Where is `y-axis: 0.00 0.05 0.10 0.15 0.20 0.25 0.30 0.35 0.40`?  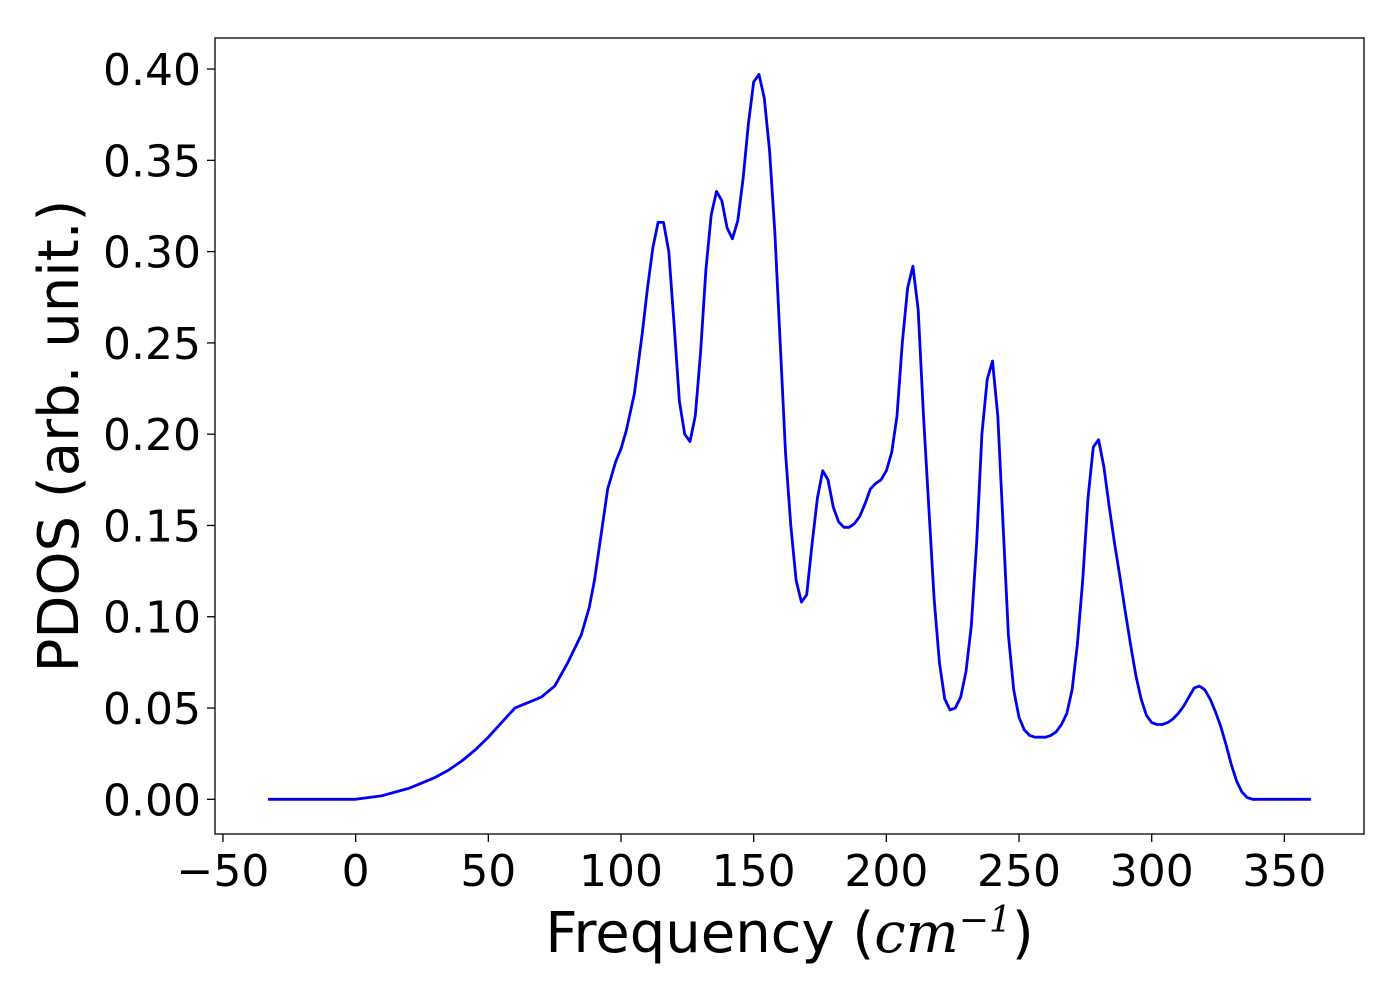
y-axis: 0.00 0.05 0.10 0.15 0.20 0.25 0.30 0.35 0.40 is located at coordinates (159, 435).